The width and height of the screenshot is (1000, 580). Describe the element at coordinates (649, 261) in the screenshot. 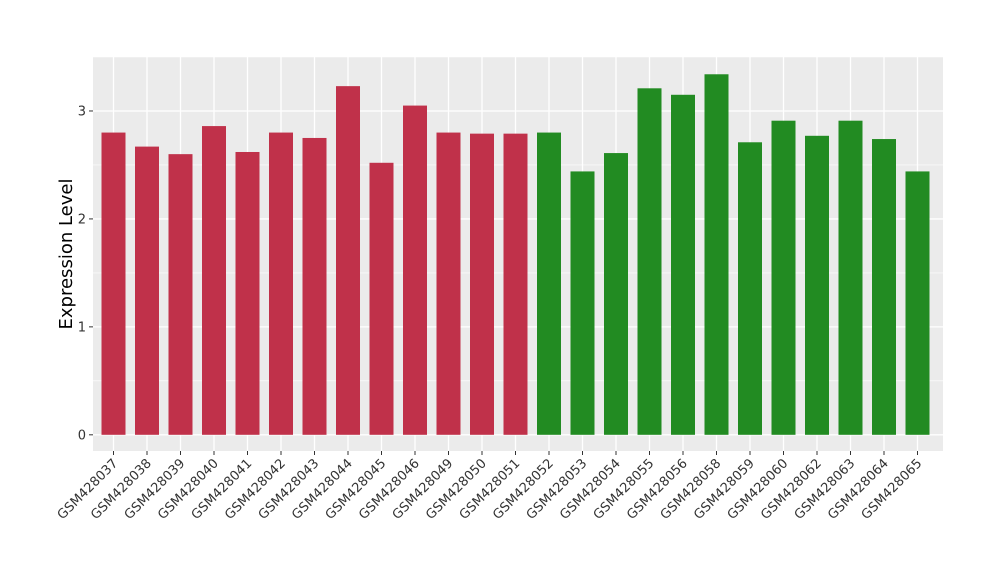

I see `bar-GSM428055` at that location.